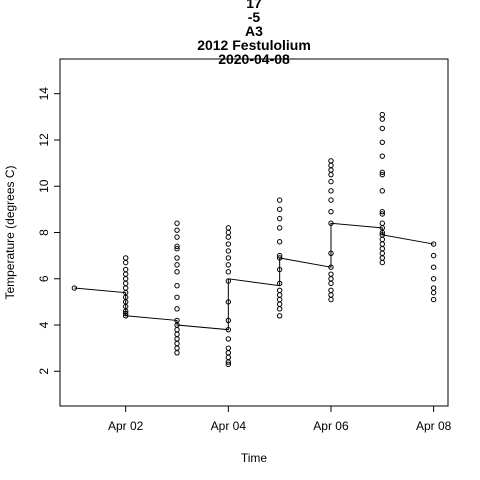  What do you see at coordinates (44, 94) in the screenshot?
I see `y-tick-label: 14` at bounding box center [44, 94].